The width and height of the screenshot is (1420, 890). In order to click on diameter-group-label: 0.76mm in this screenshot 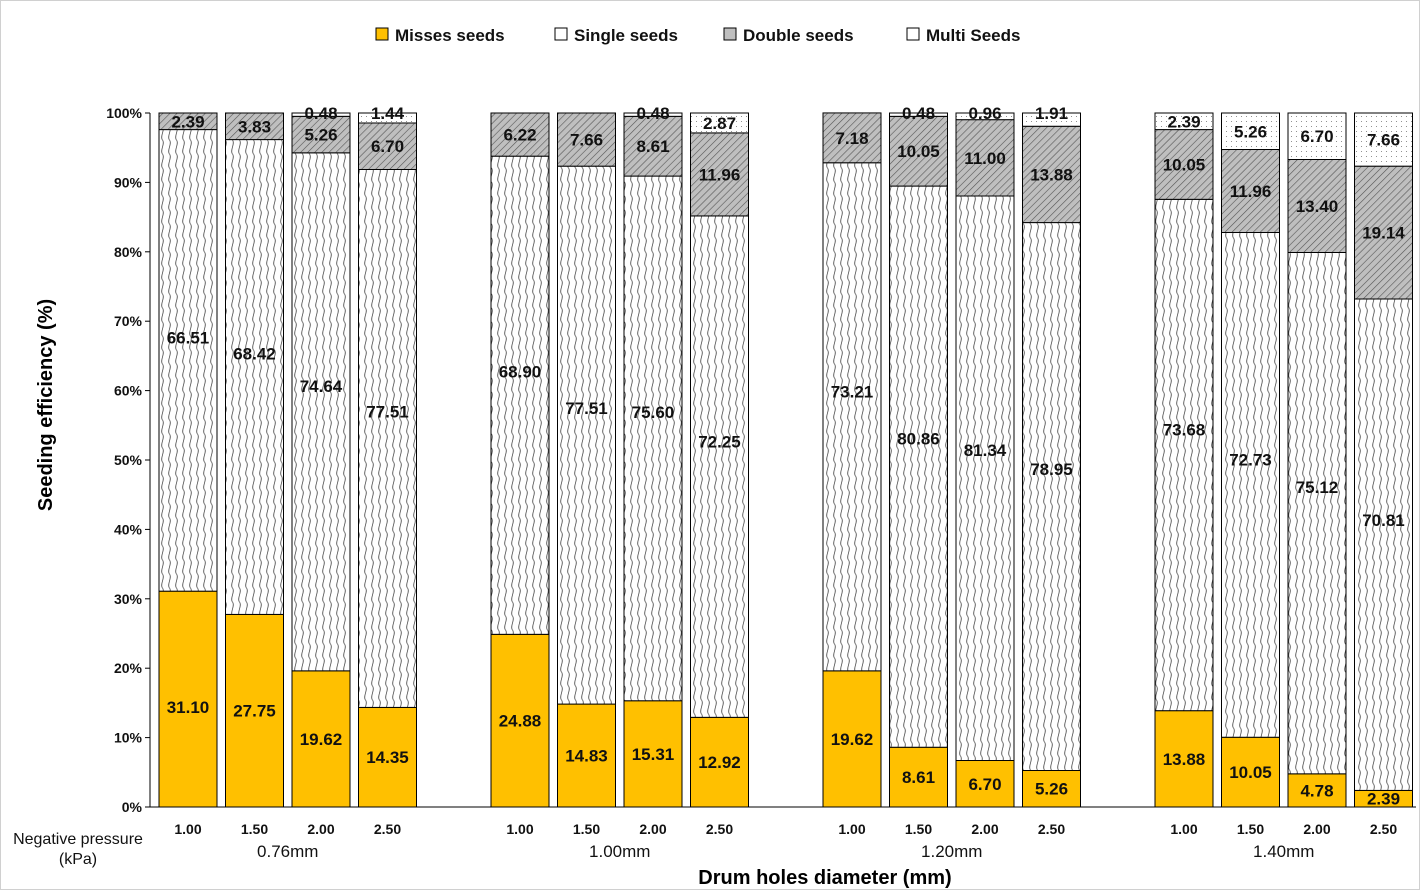, I will do `click(287, 851)`.